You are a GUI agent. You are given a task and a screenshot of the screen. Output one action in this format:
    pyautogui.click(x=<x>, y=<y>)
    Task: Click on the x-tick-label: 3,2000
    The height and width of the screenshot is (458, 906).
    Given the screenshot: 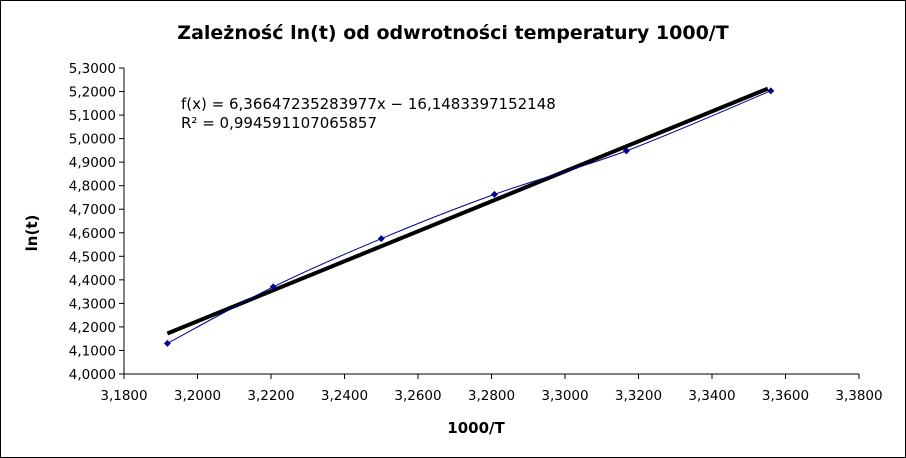 What is the action you would take?
    pyautogui.click(x=197, y=396)
    